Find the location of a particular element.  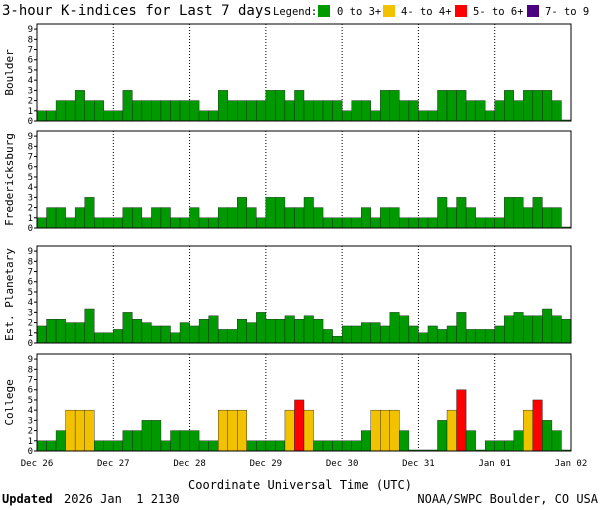

x-tick-label: Dec 29 is located at coordinates (266, 464).